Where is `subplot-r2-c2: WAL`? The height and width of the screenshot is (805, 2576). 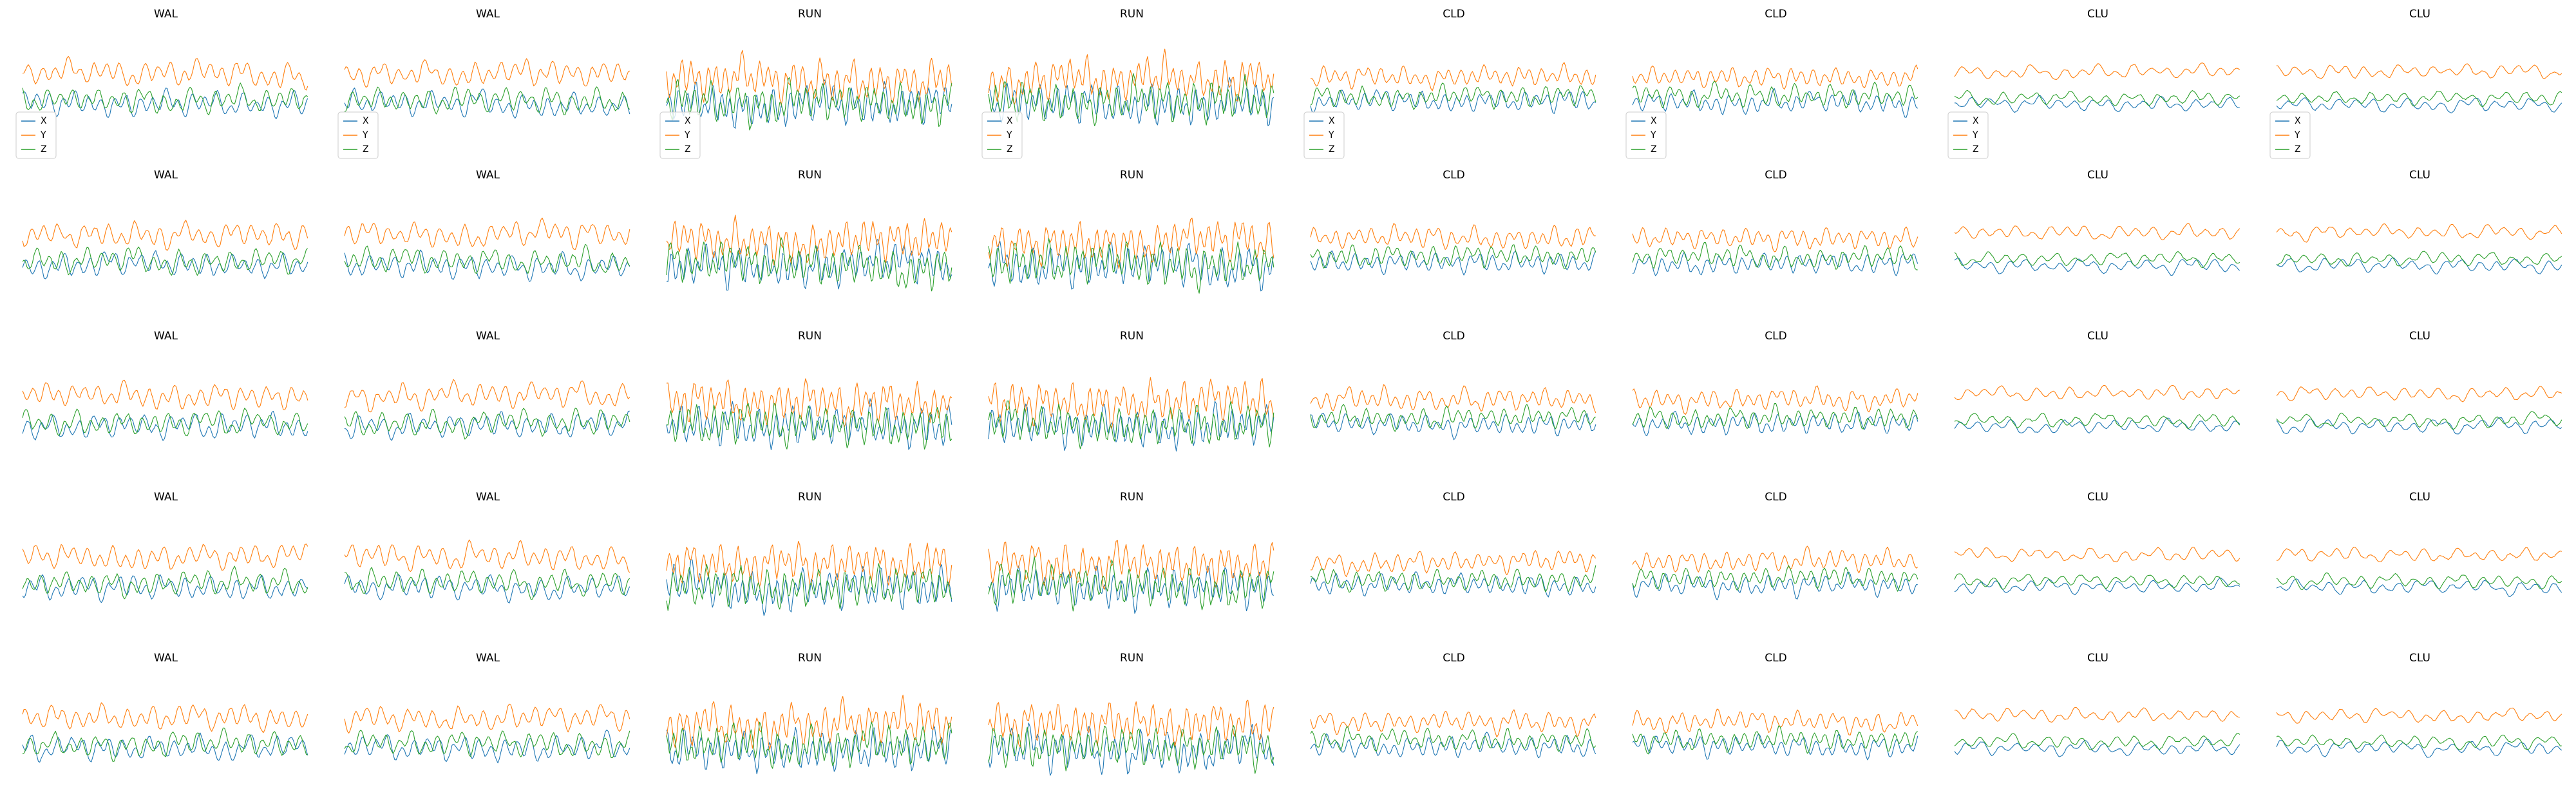 subplot-r2-c2: WAL is located at coordinates (487, 225).